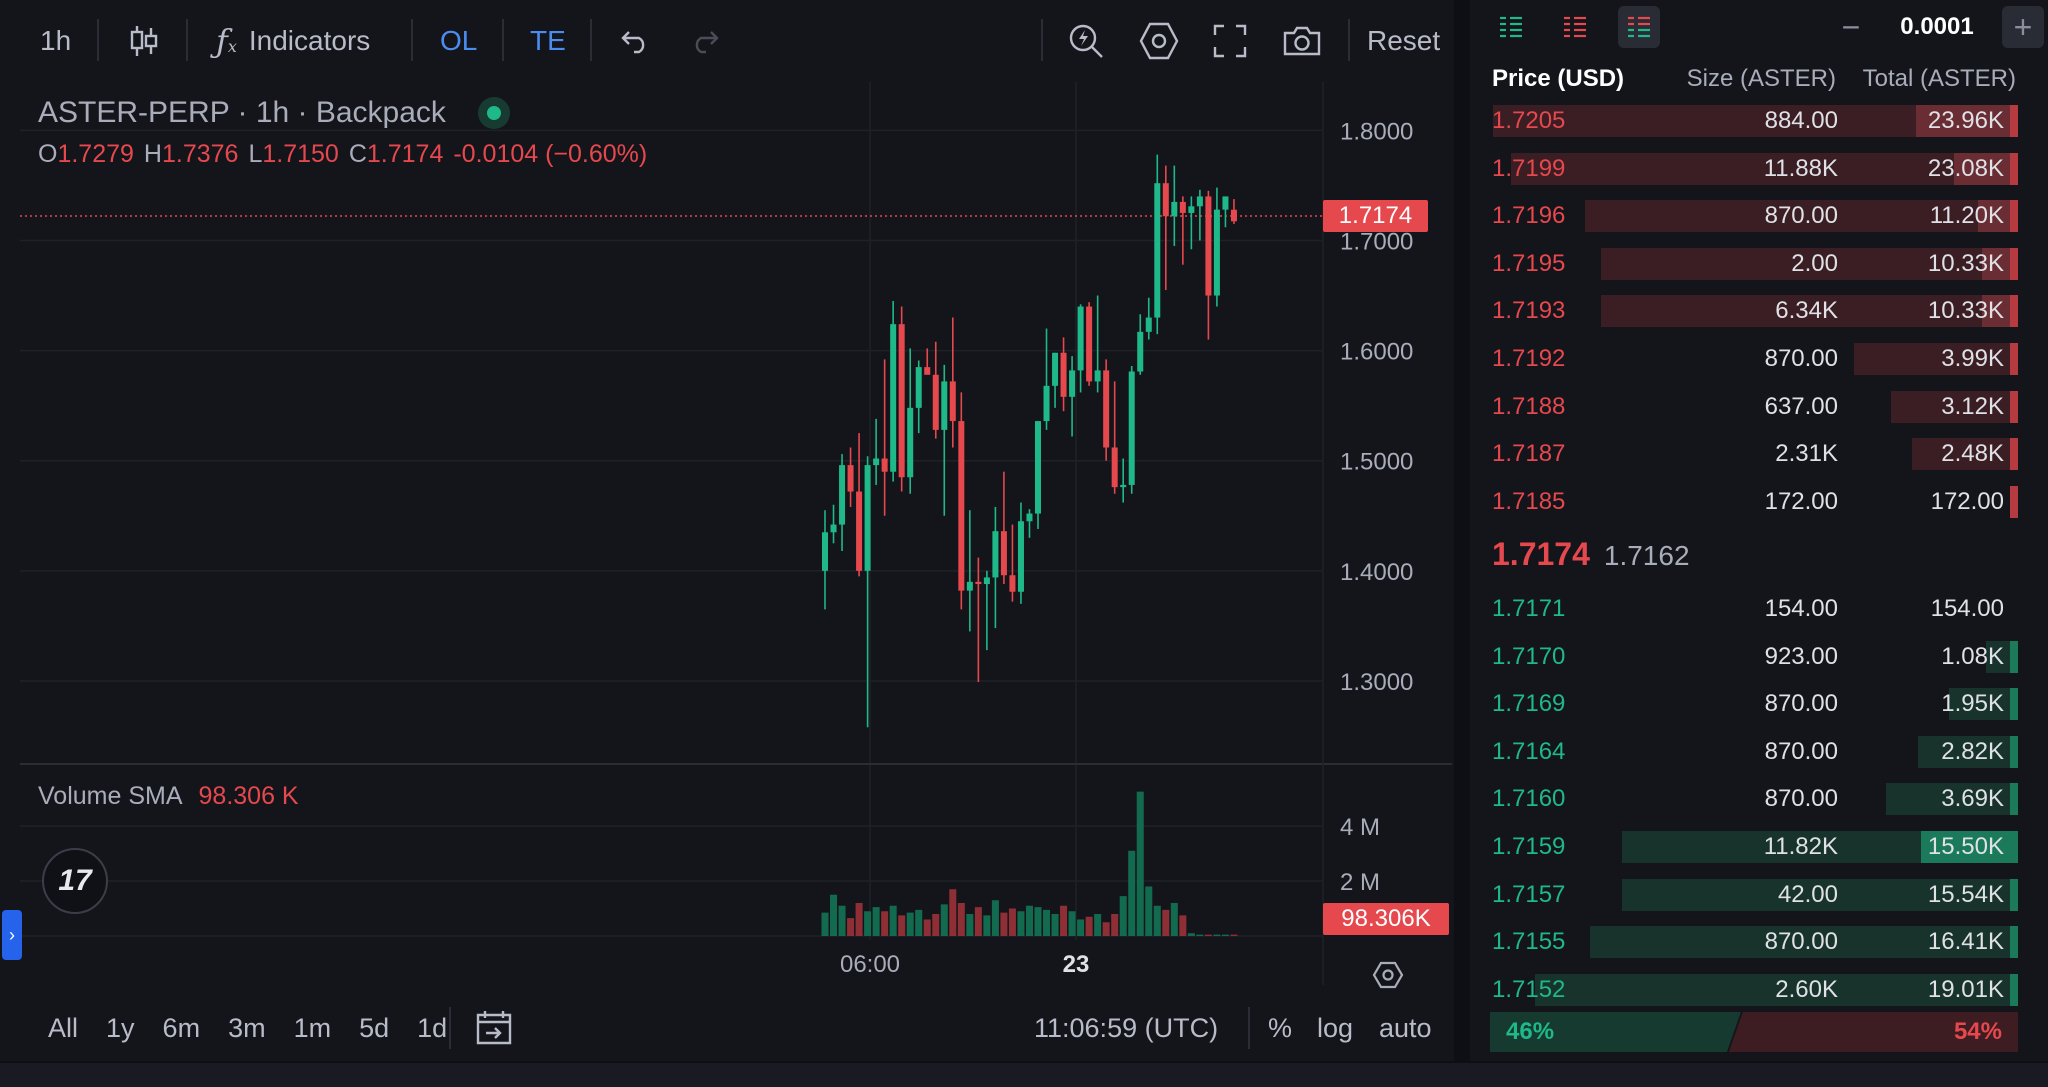  I want to click on bid-row: 1.7171 154.00 154.00, so click(1754, 609).